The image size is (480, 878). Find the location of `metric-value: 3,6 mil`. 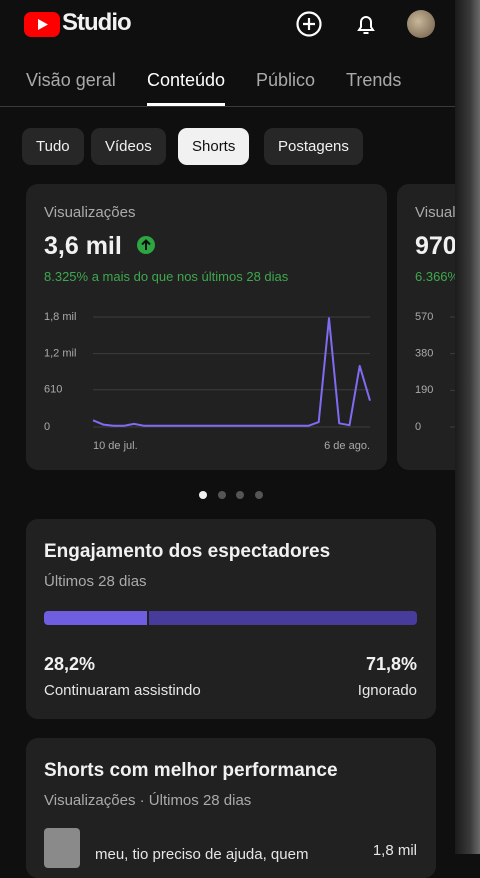

metric-value: 3,6 mil is located at coordinates (83, 246).